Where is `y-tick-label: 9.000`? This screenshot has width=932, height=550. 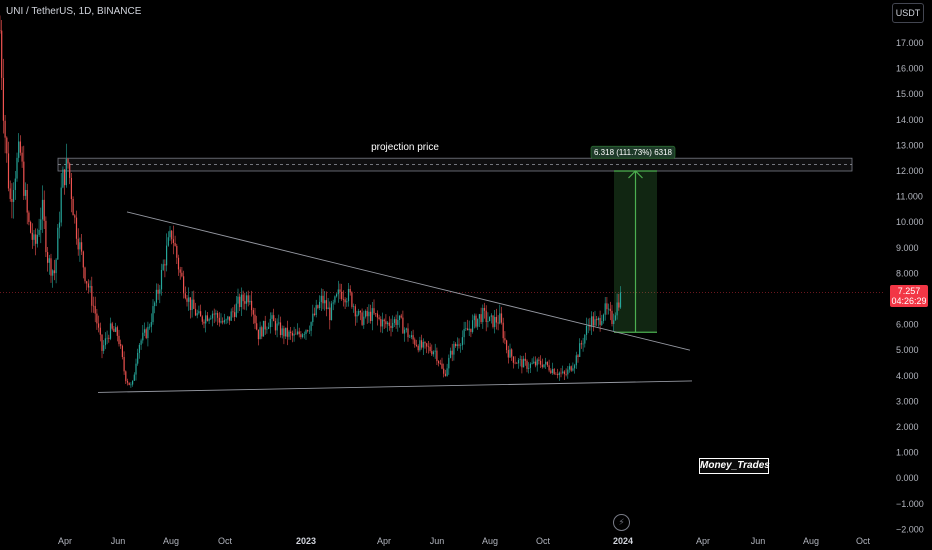
y-tick-label: 9.000 is located at coordinates (907, 248).